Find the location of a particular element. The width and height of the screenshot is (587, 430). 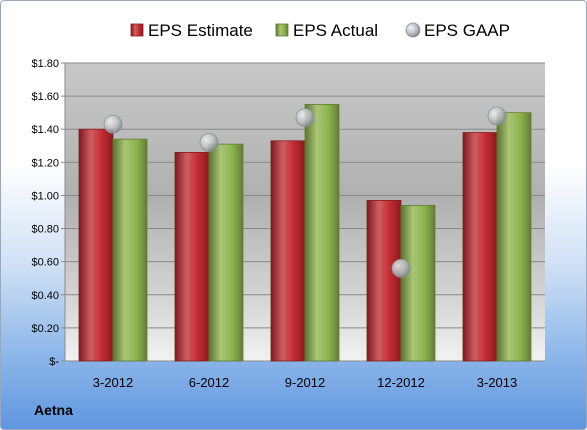

legend-swatch-eps-gaap is located at coordinates (413, 30).